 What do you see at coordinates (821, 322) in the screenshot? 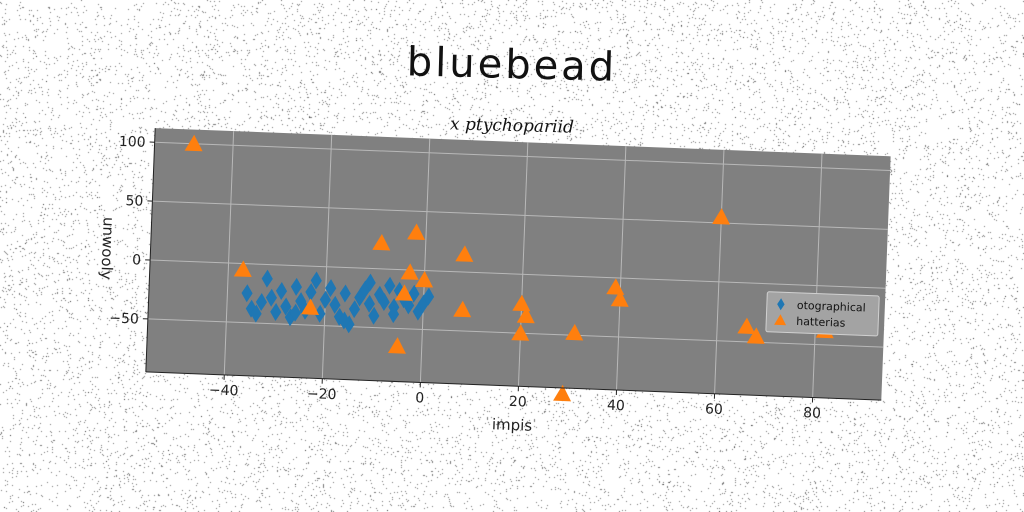
I see `legend-label: hatterias` at bounding box center [821, 322].